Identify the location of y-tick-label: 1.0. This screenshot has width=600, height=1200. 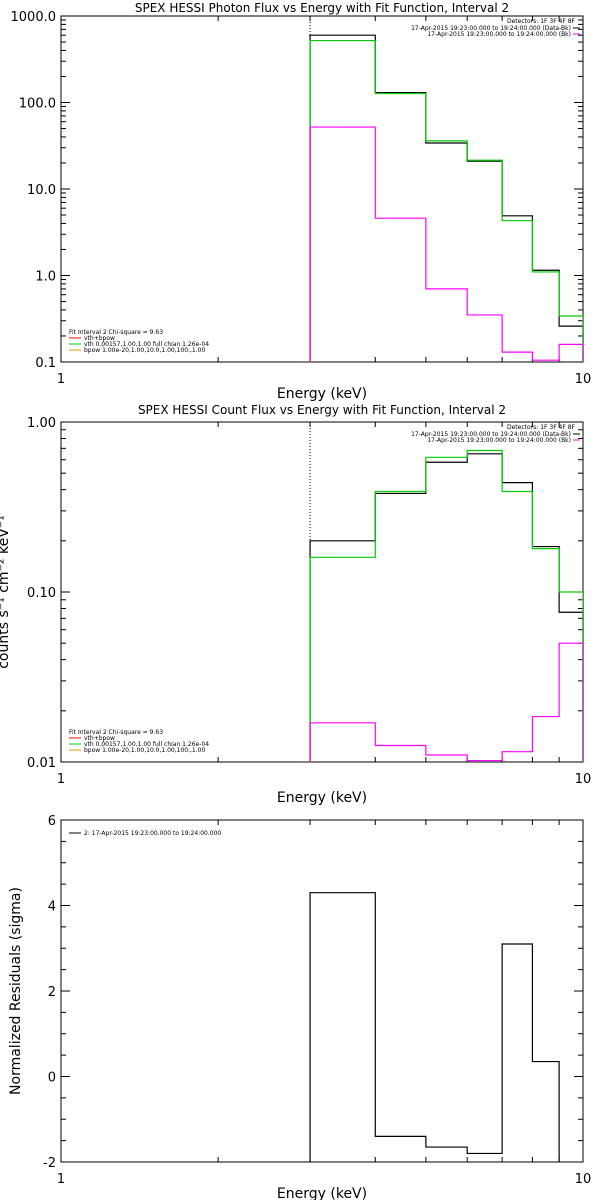
(45, 277).